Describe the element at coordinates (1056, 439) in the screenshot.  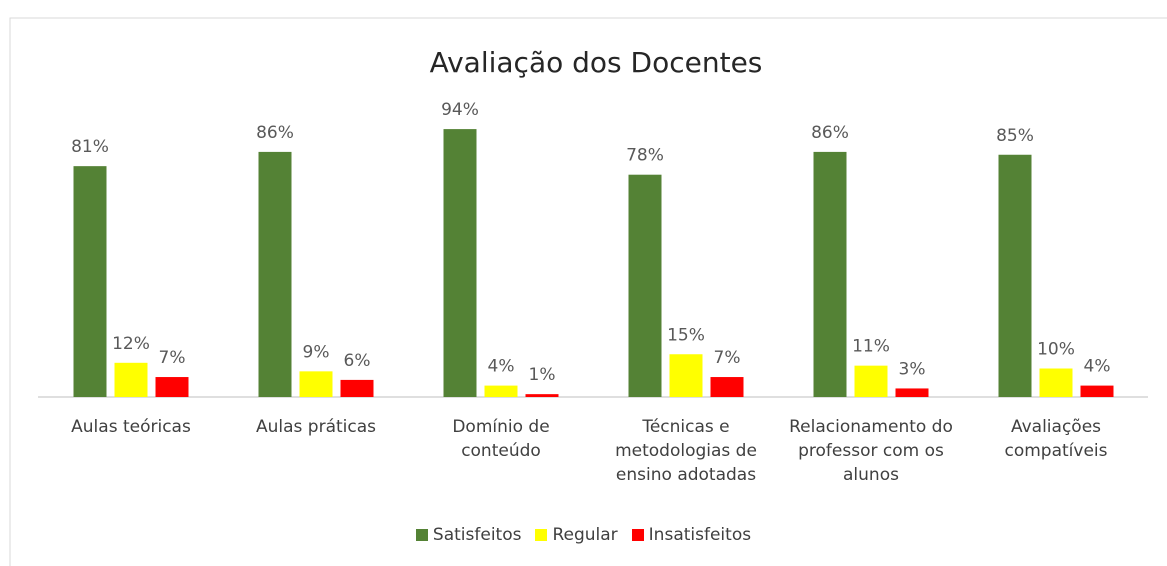
I see `x-tick-label: Avaliações compatíveis` at that location.